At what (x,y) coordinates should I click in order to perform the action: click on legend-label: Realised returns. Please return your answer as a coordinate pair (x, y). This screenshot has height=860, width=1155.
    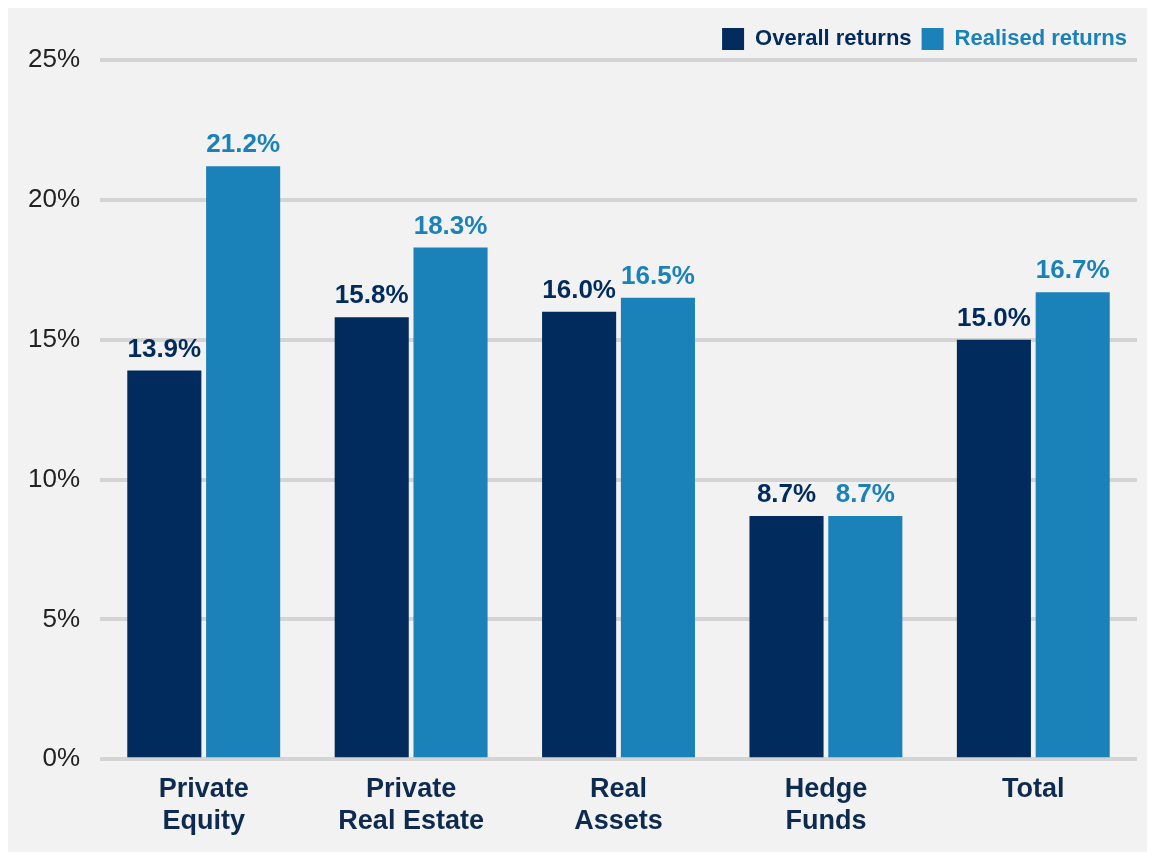
    Looking at the image, I should click on (1040, 38).